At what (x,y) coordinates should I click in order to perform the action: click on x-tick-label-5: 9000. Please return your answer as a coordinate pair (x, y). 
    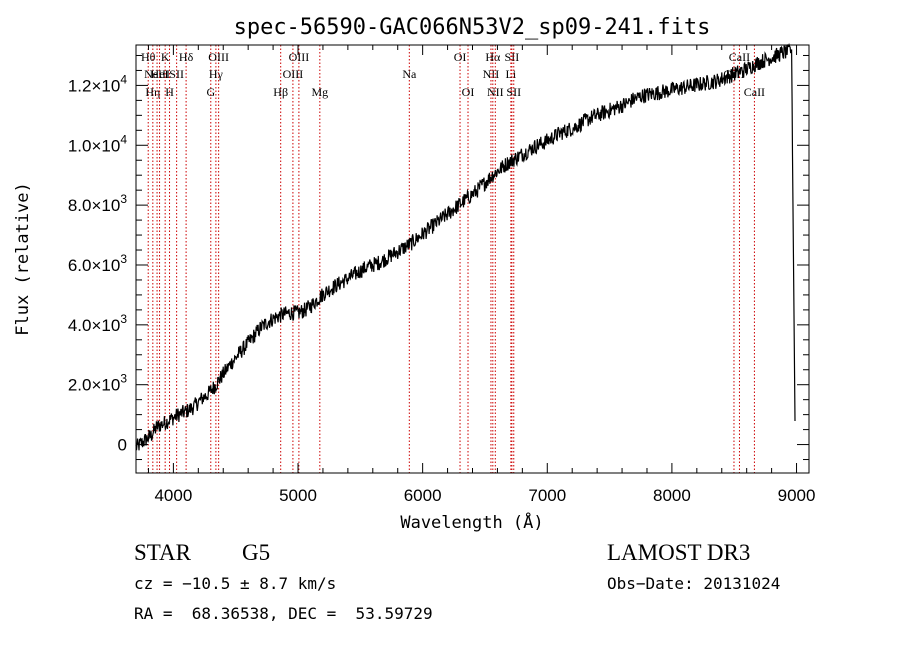
    Looking at the image, I should click on (797, 495).